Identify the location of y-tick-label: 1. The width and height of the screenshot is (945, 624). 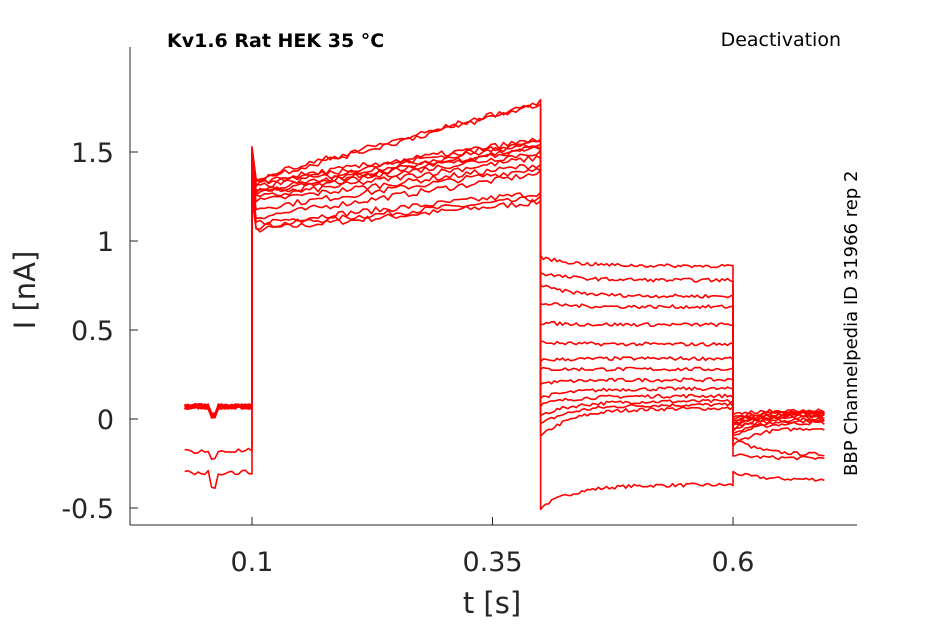
(105, 242).